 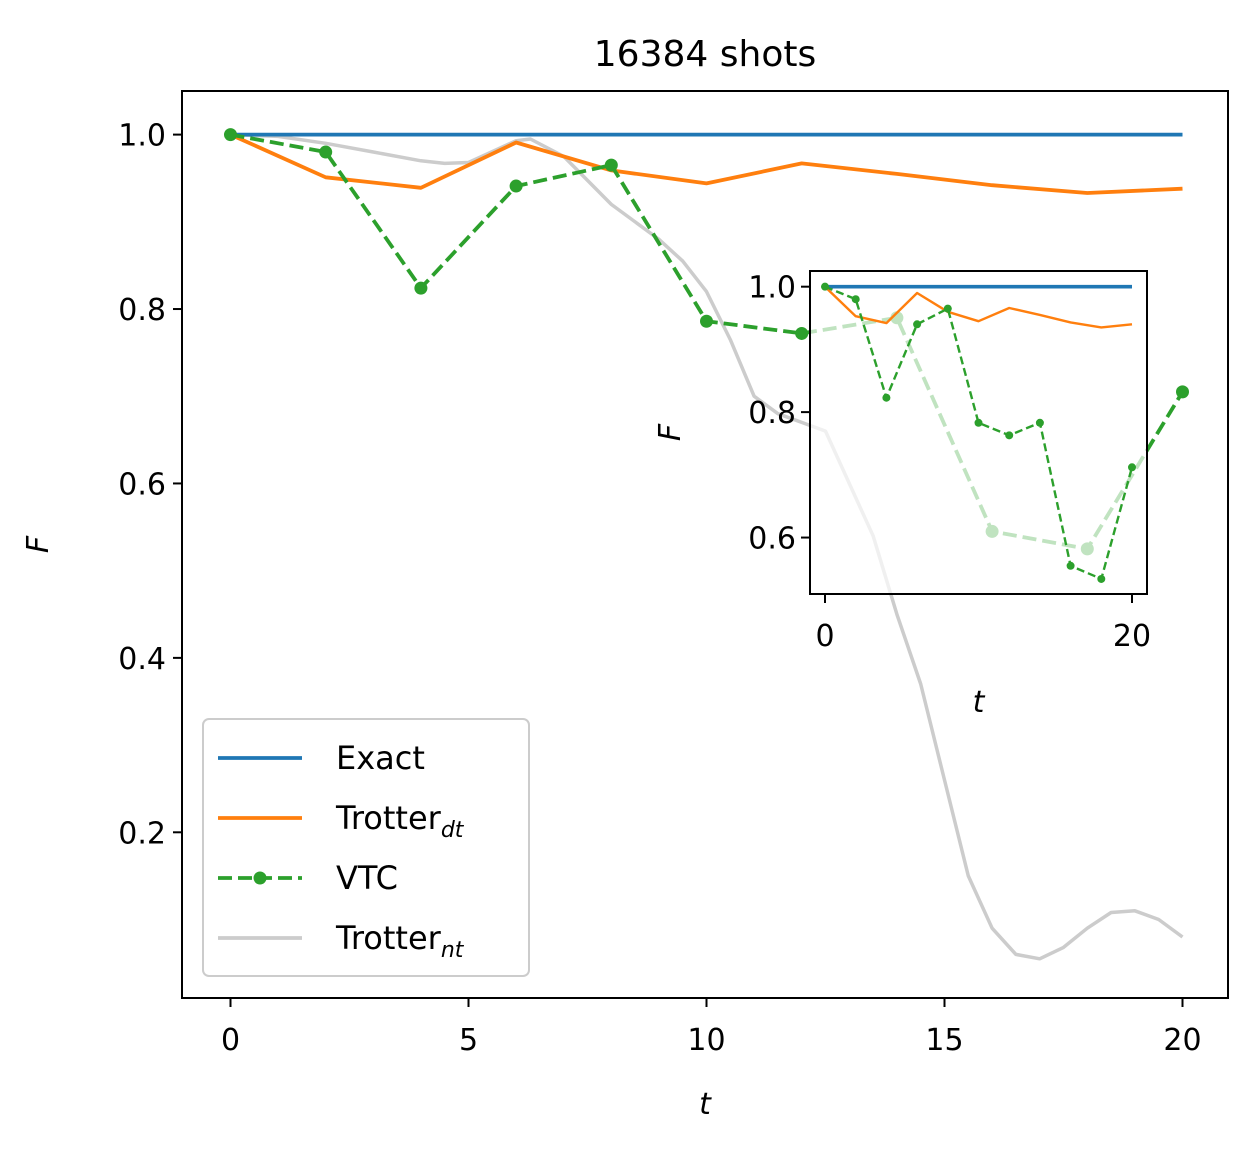 What do you see at coordinates (705, 1104) in the screenshot?
I see `x-axis-label: t` at bounding box center [705, 1104].